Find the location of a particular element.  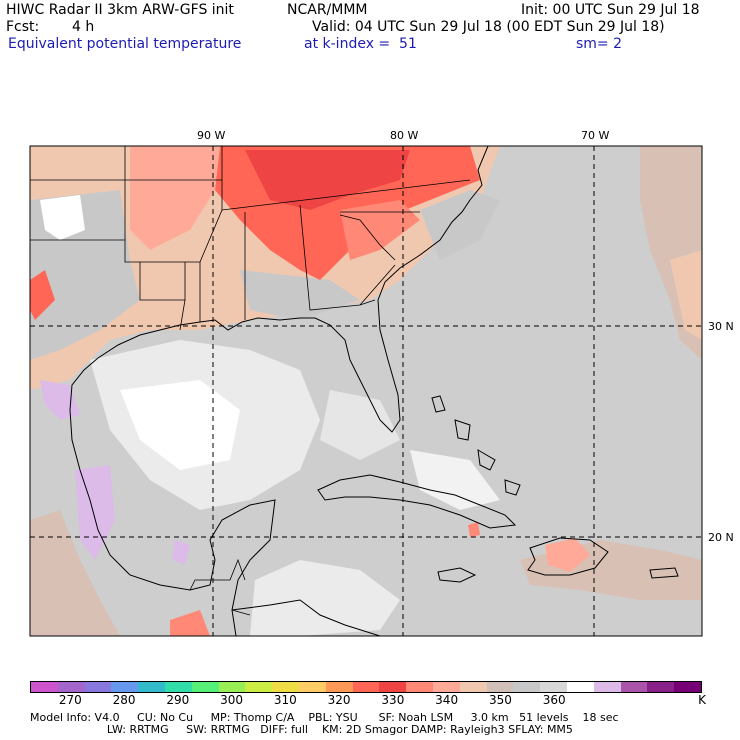

longitude-label-80w: 80 W is located at coordinates (404, 135).